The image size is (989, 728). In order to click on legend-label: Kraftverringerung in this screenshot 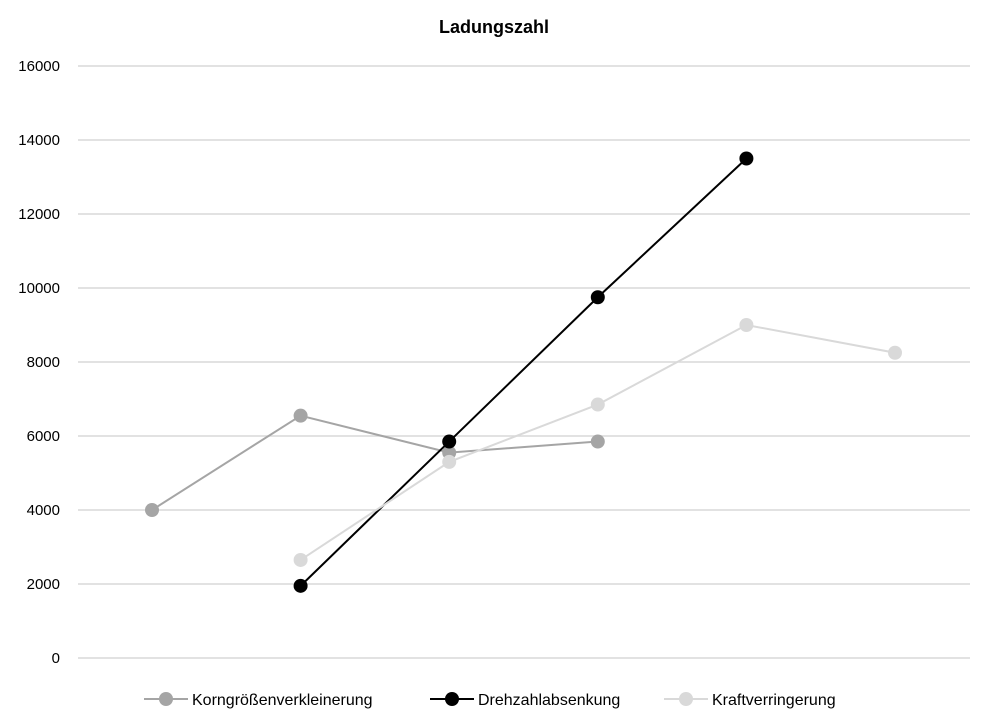, I will do `click(774, 700)`.